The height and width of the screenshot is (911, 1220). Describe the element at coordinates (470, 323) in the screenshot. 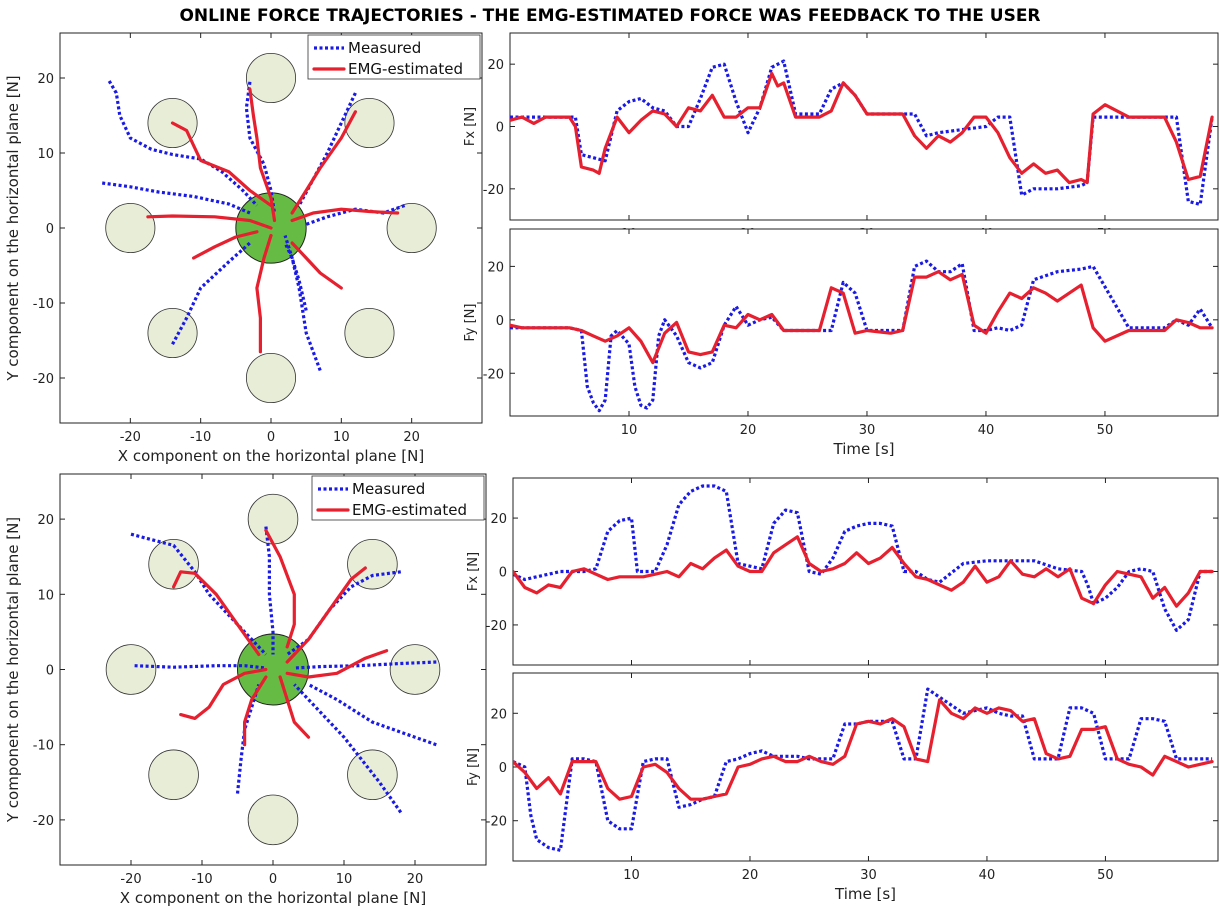

I see `y-axis-label: Fy [N]` at that location.